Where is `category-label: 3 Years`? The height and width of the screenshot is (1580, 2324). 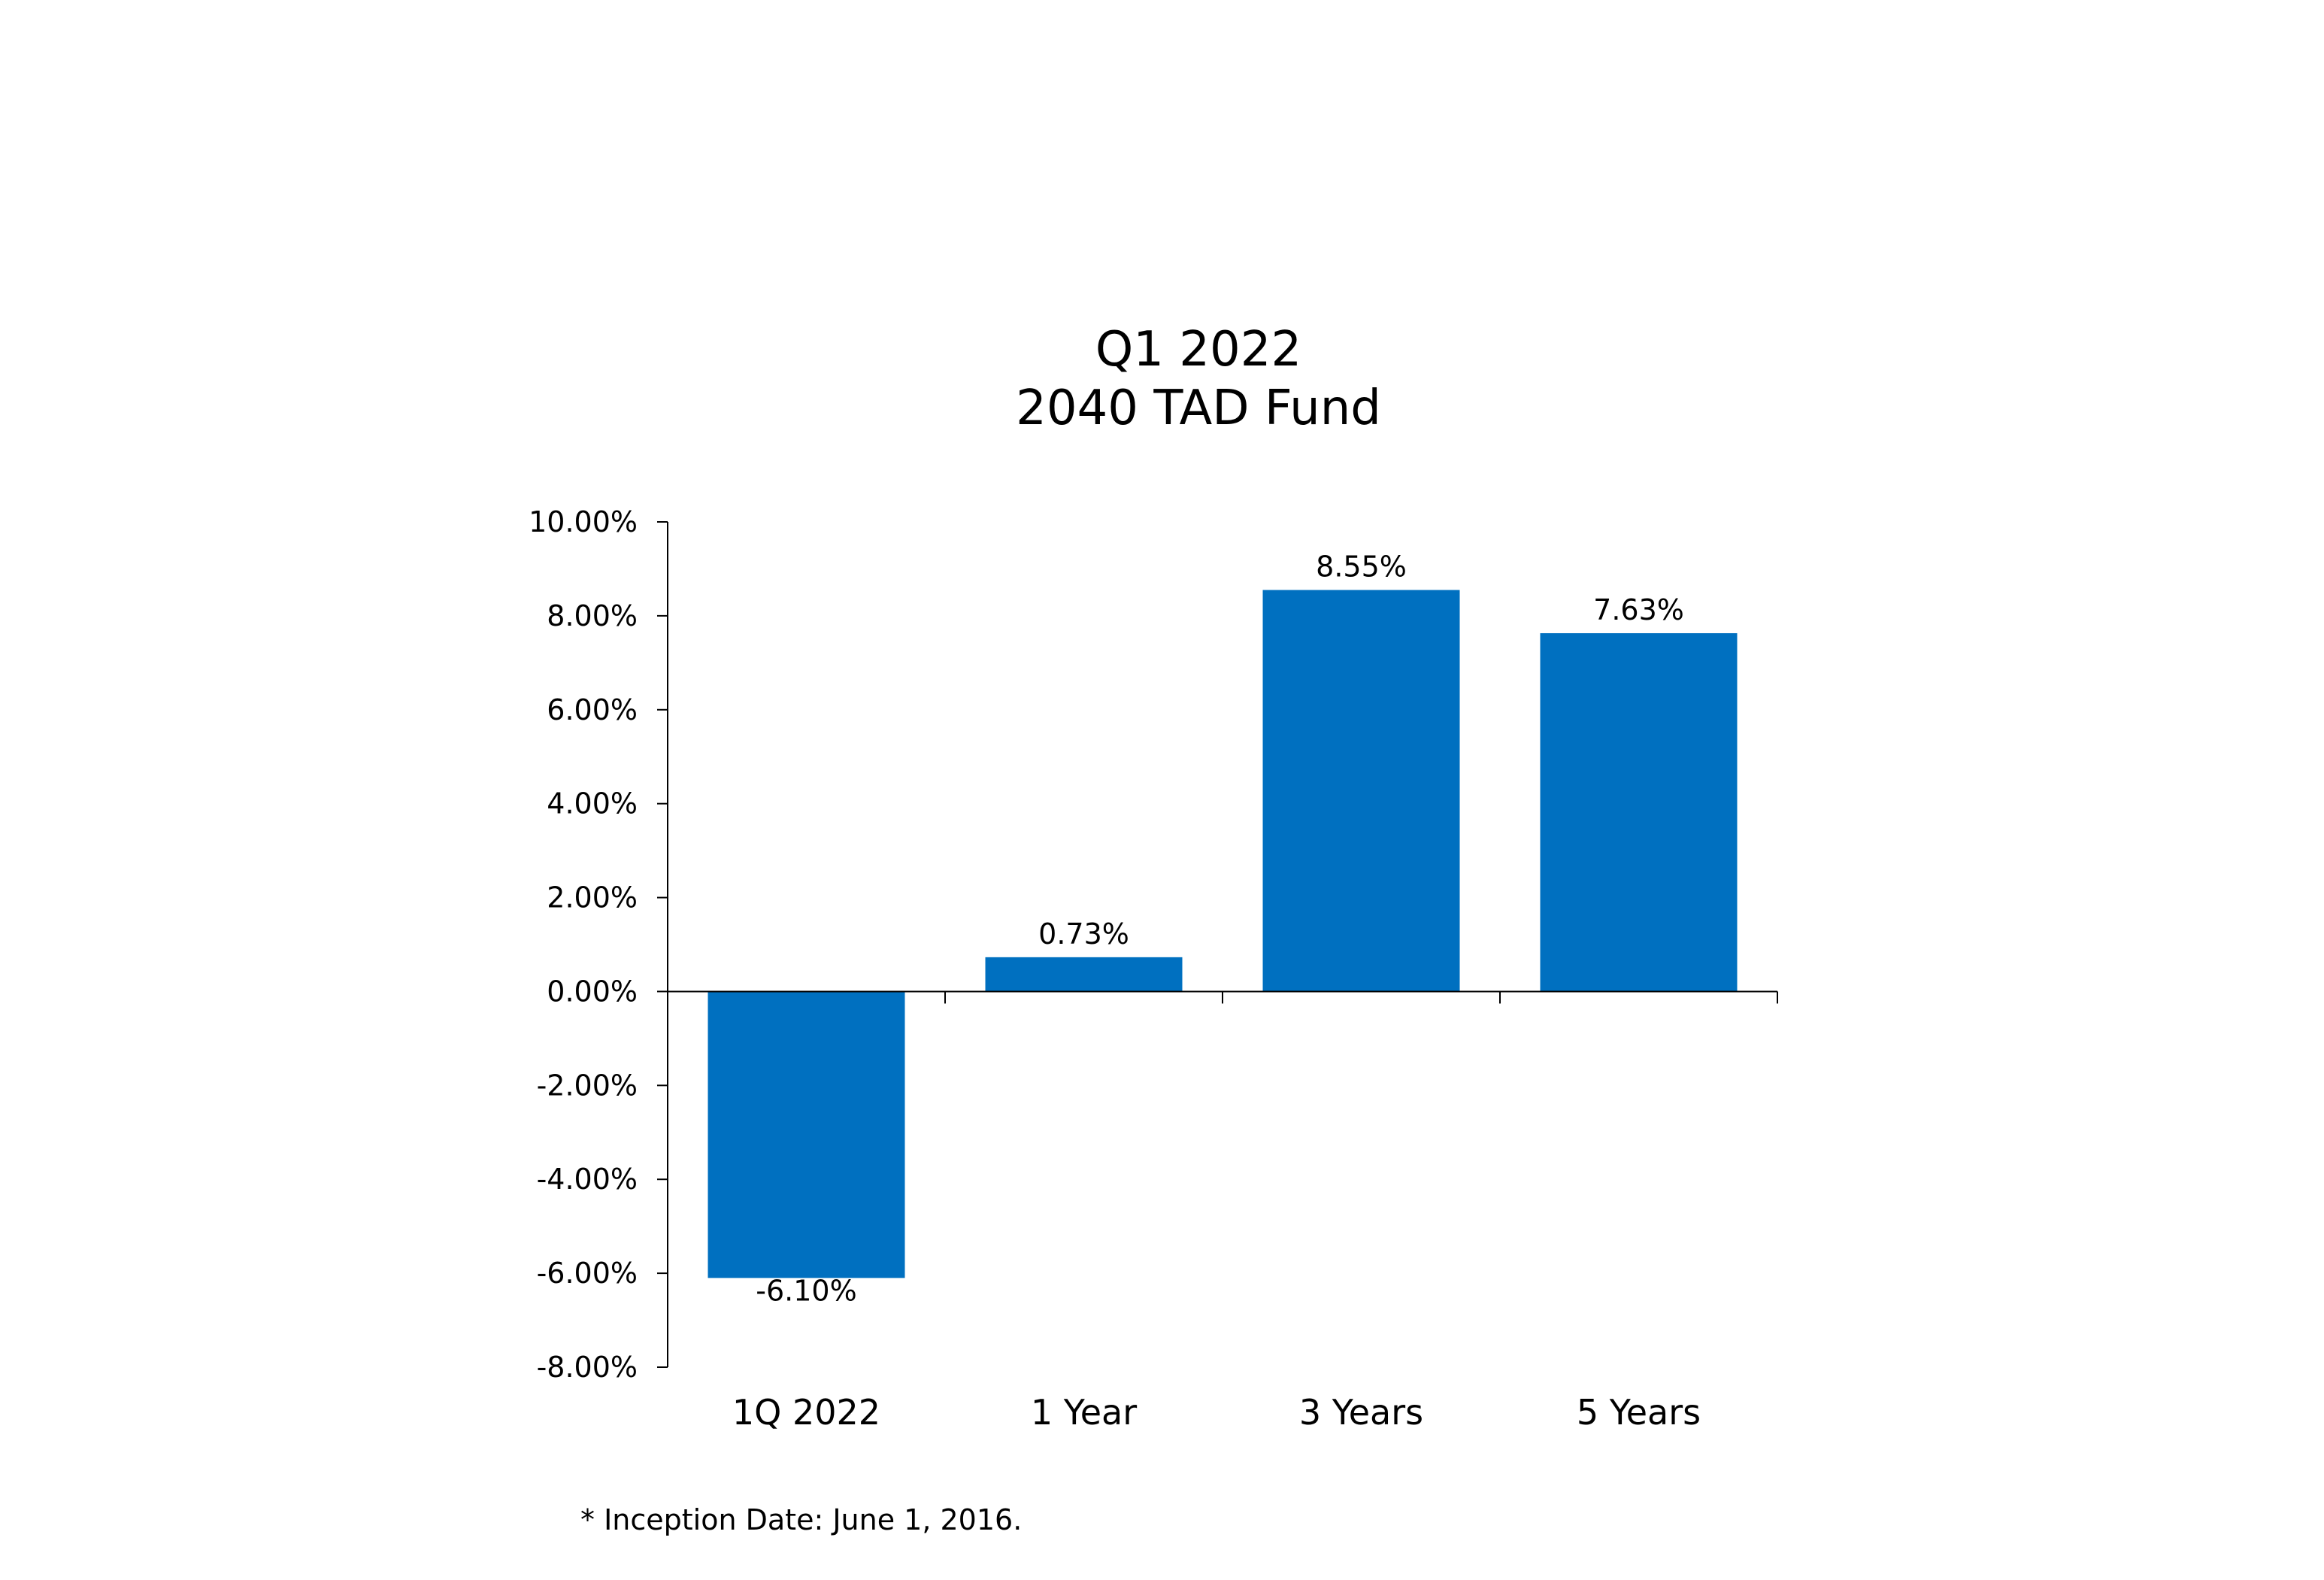
category-label: 3 Years is located at coordinates (1361, 1412).